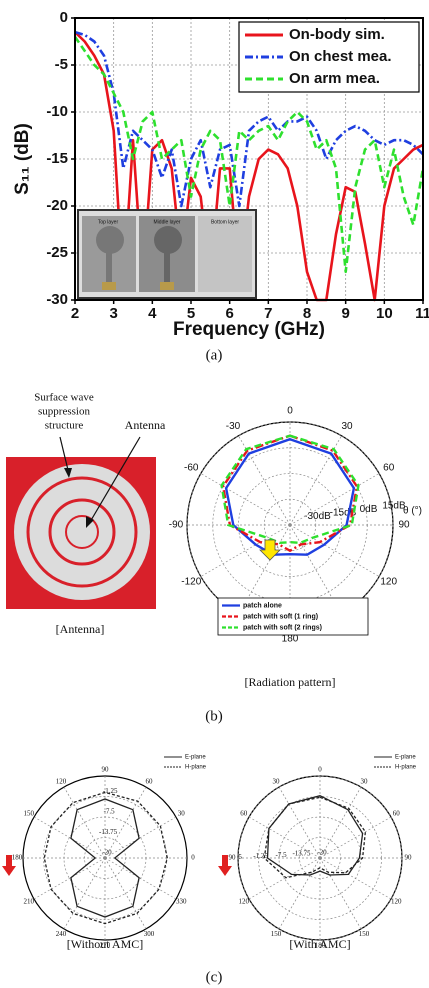 The height and width of the screenshot is (988, 429). I want to click on inset-label: Top layer, so click(108, 222).